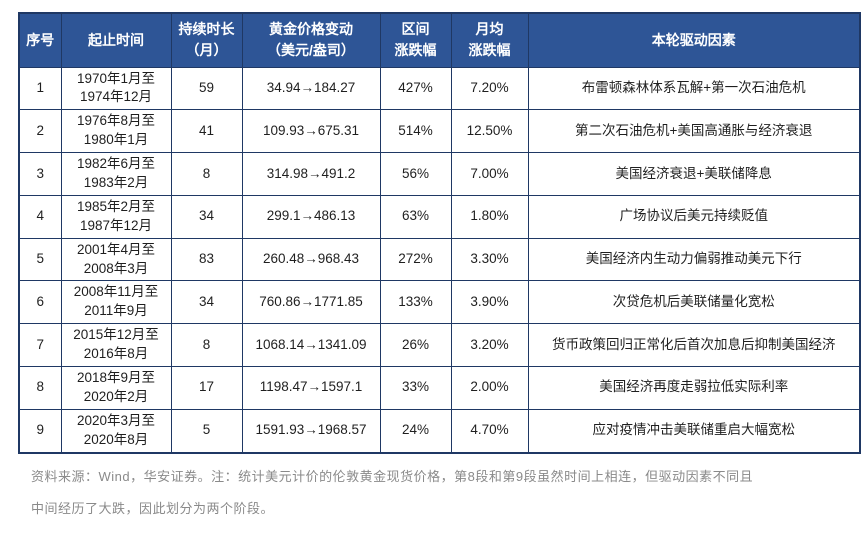 This screenshot has width=865, height=540. Describe the element at coordinates (116, 387) in the screenshot. I see `cell-period: 2018年9月至 2020年2月` at that location.